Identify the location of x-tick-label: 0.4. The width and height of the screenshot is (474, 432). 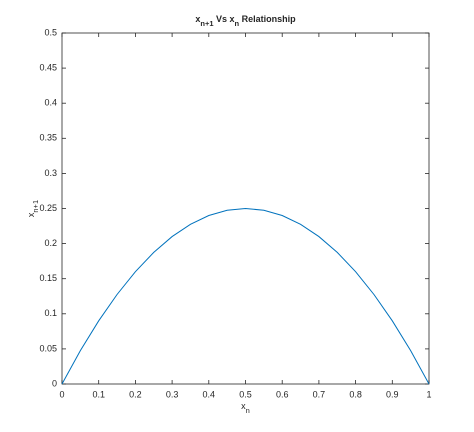
(209, 394).